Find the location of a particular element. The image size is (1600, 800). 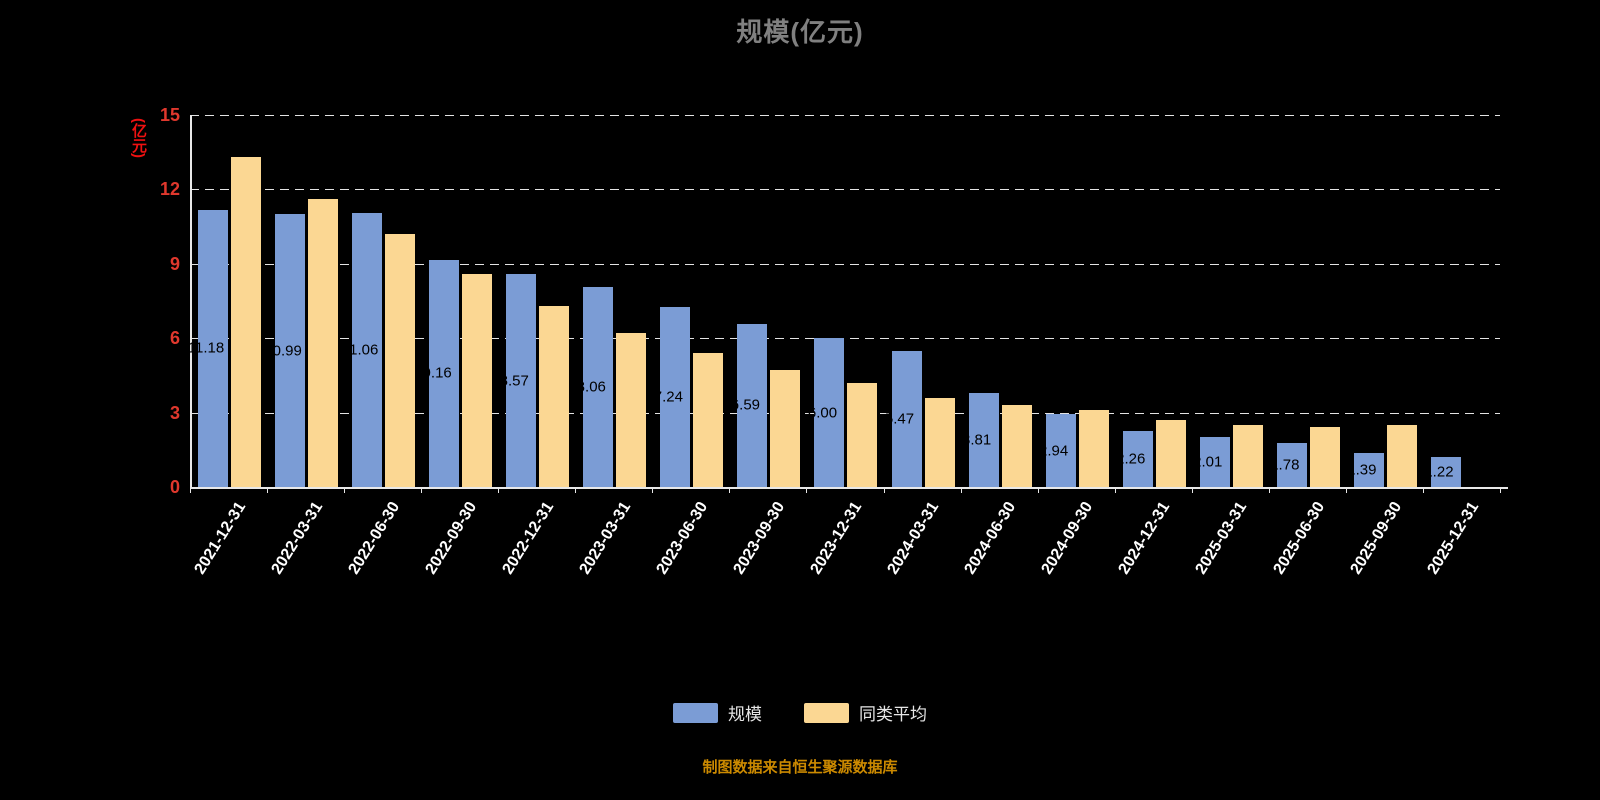

y-axis-tick-label: 15 is located at coordinates (169, 115).